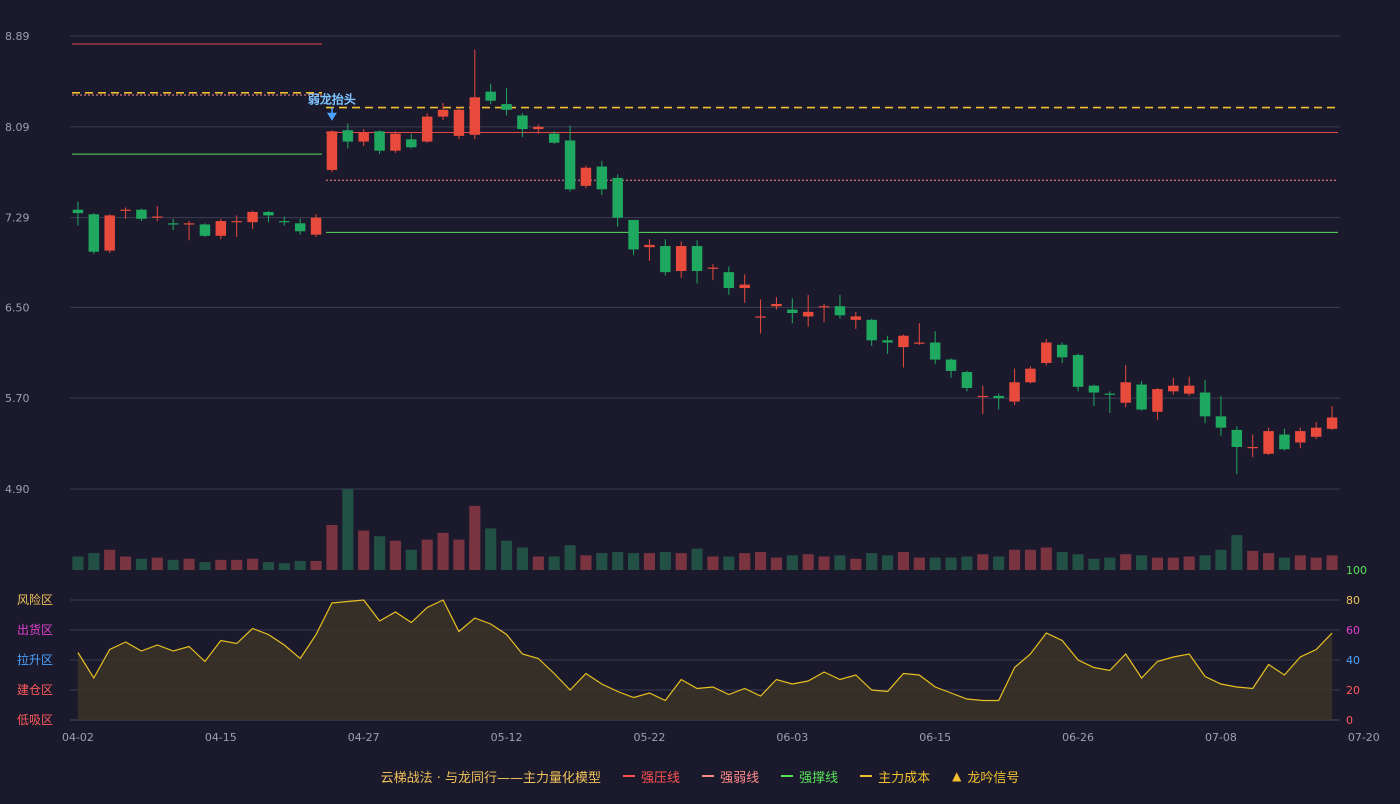  I want to click on legend-title: 云梯战法 · 与龙同行——主力量化模型, so click(491, 778).